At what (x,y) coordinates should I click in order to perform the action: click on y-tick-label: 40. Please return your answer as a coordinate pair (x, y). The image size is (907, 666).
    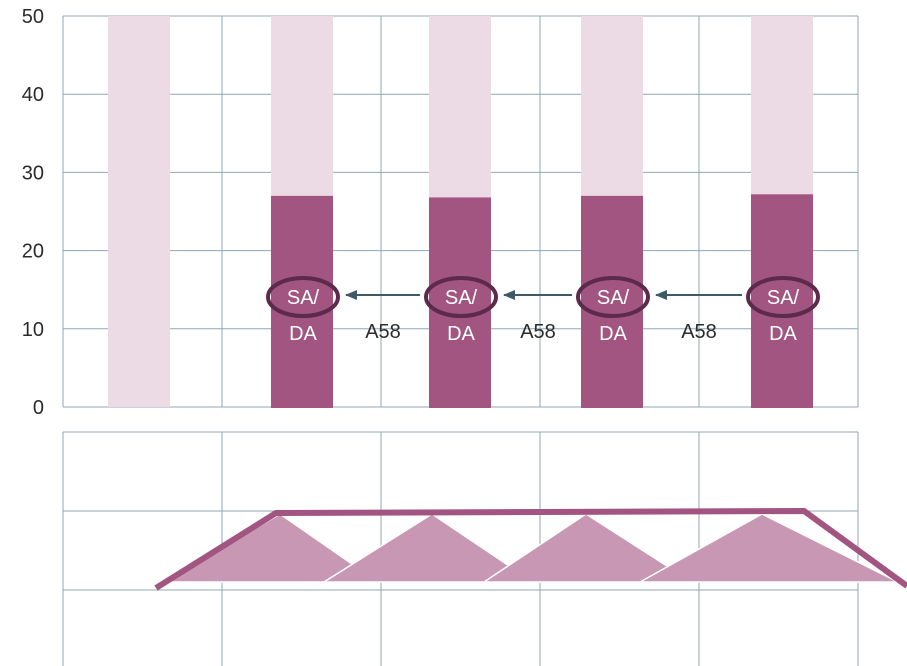
    Looking at the image, I should click on (33, 95).